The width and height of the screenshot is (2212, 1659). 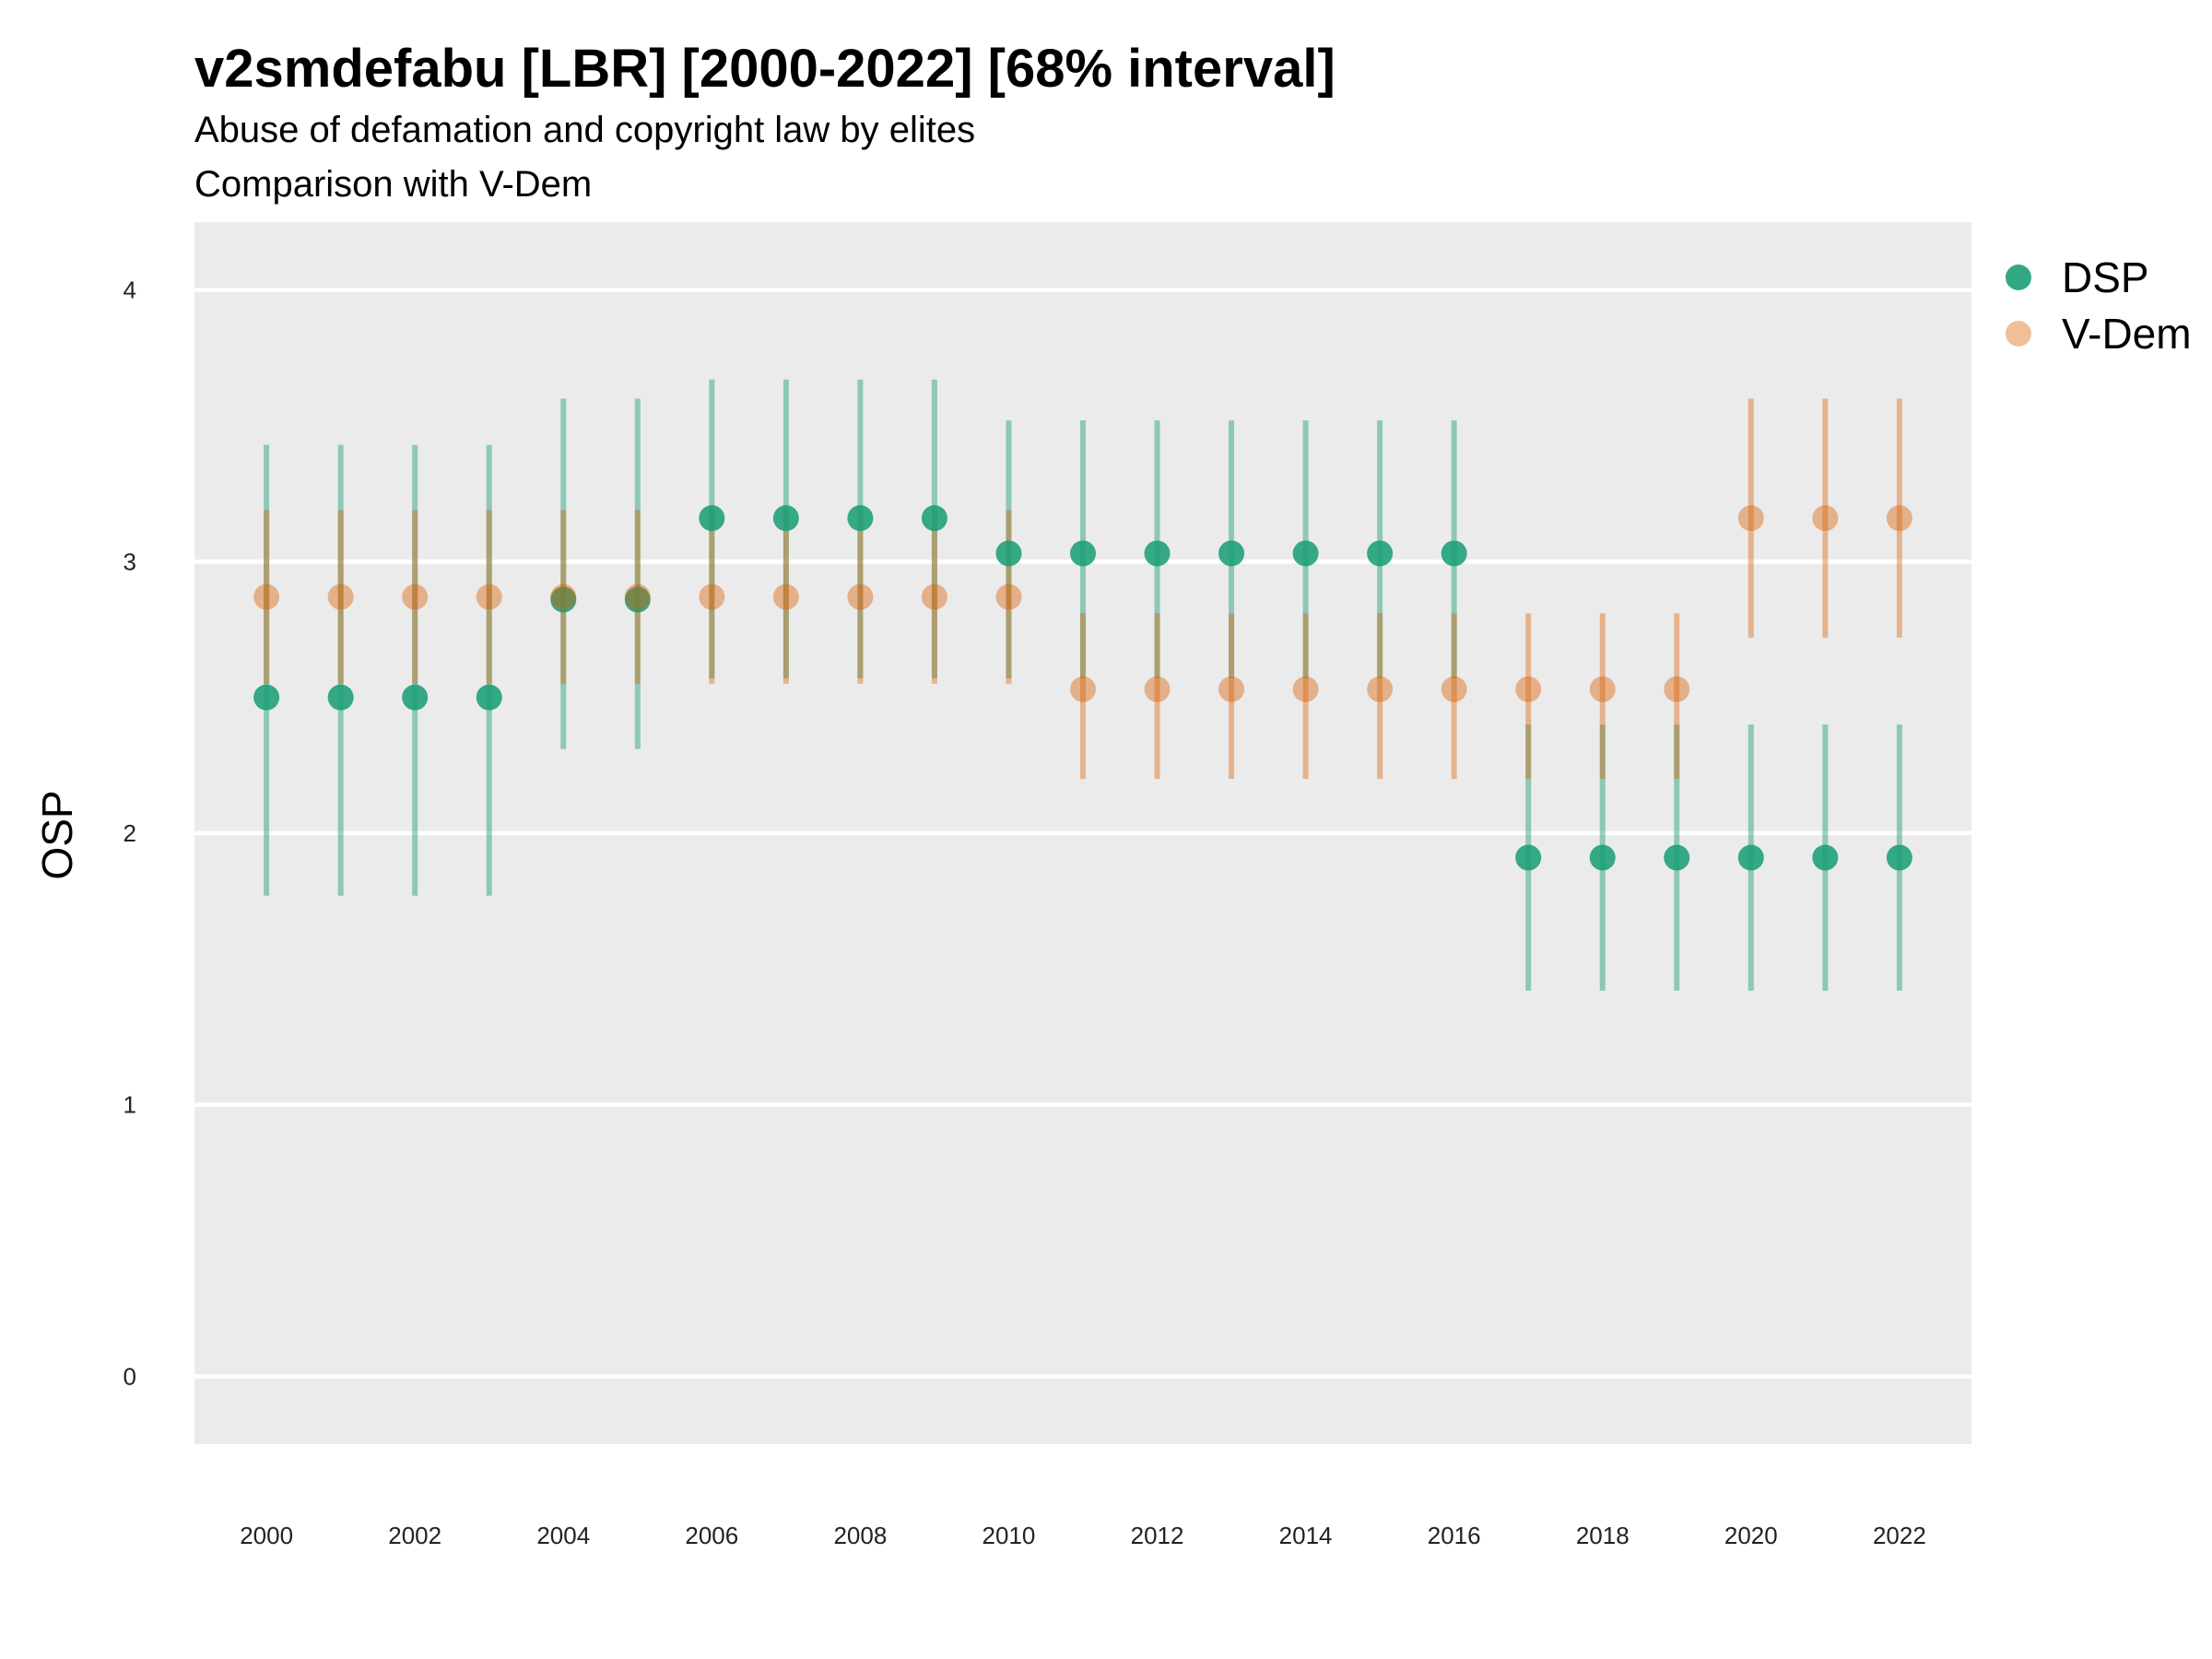 What do you see at coordinates (2018, 334) in the screenshot?
I see `legend-key-vdem` at bounding box center [2018, 334].